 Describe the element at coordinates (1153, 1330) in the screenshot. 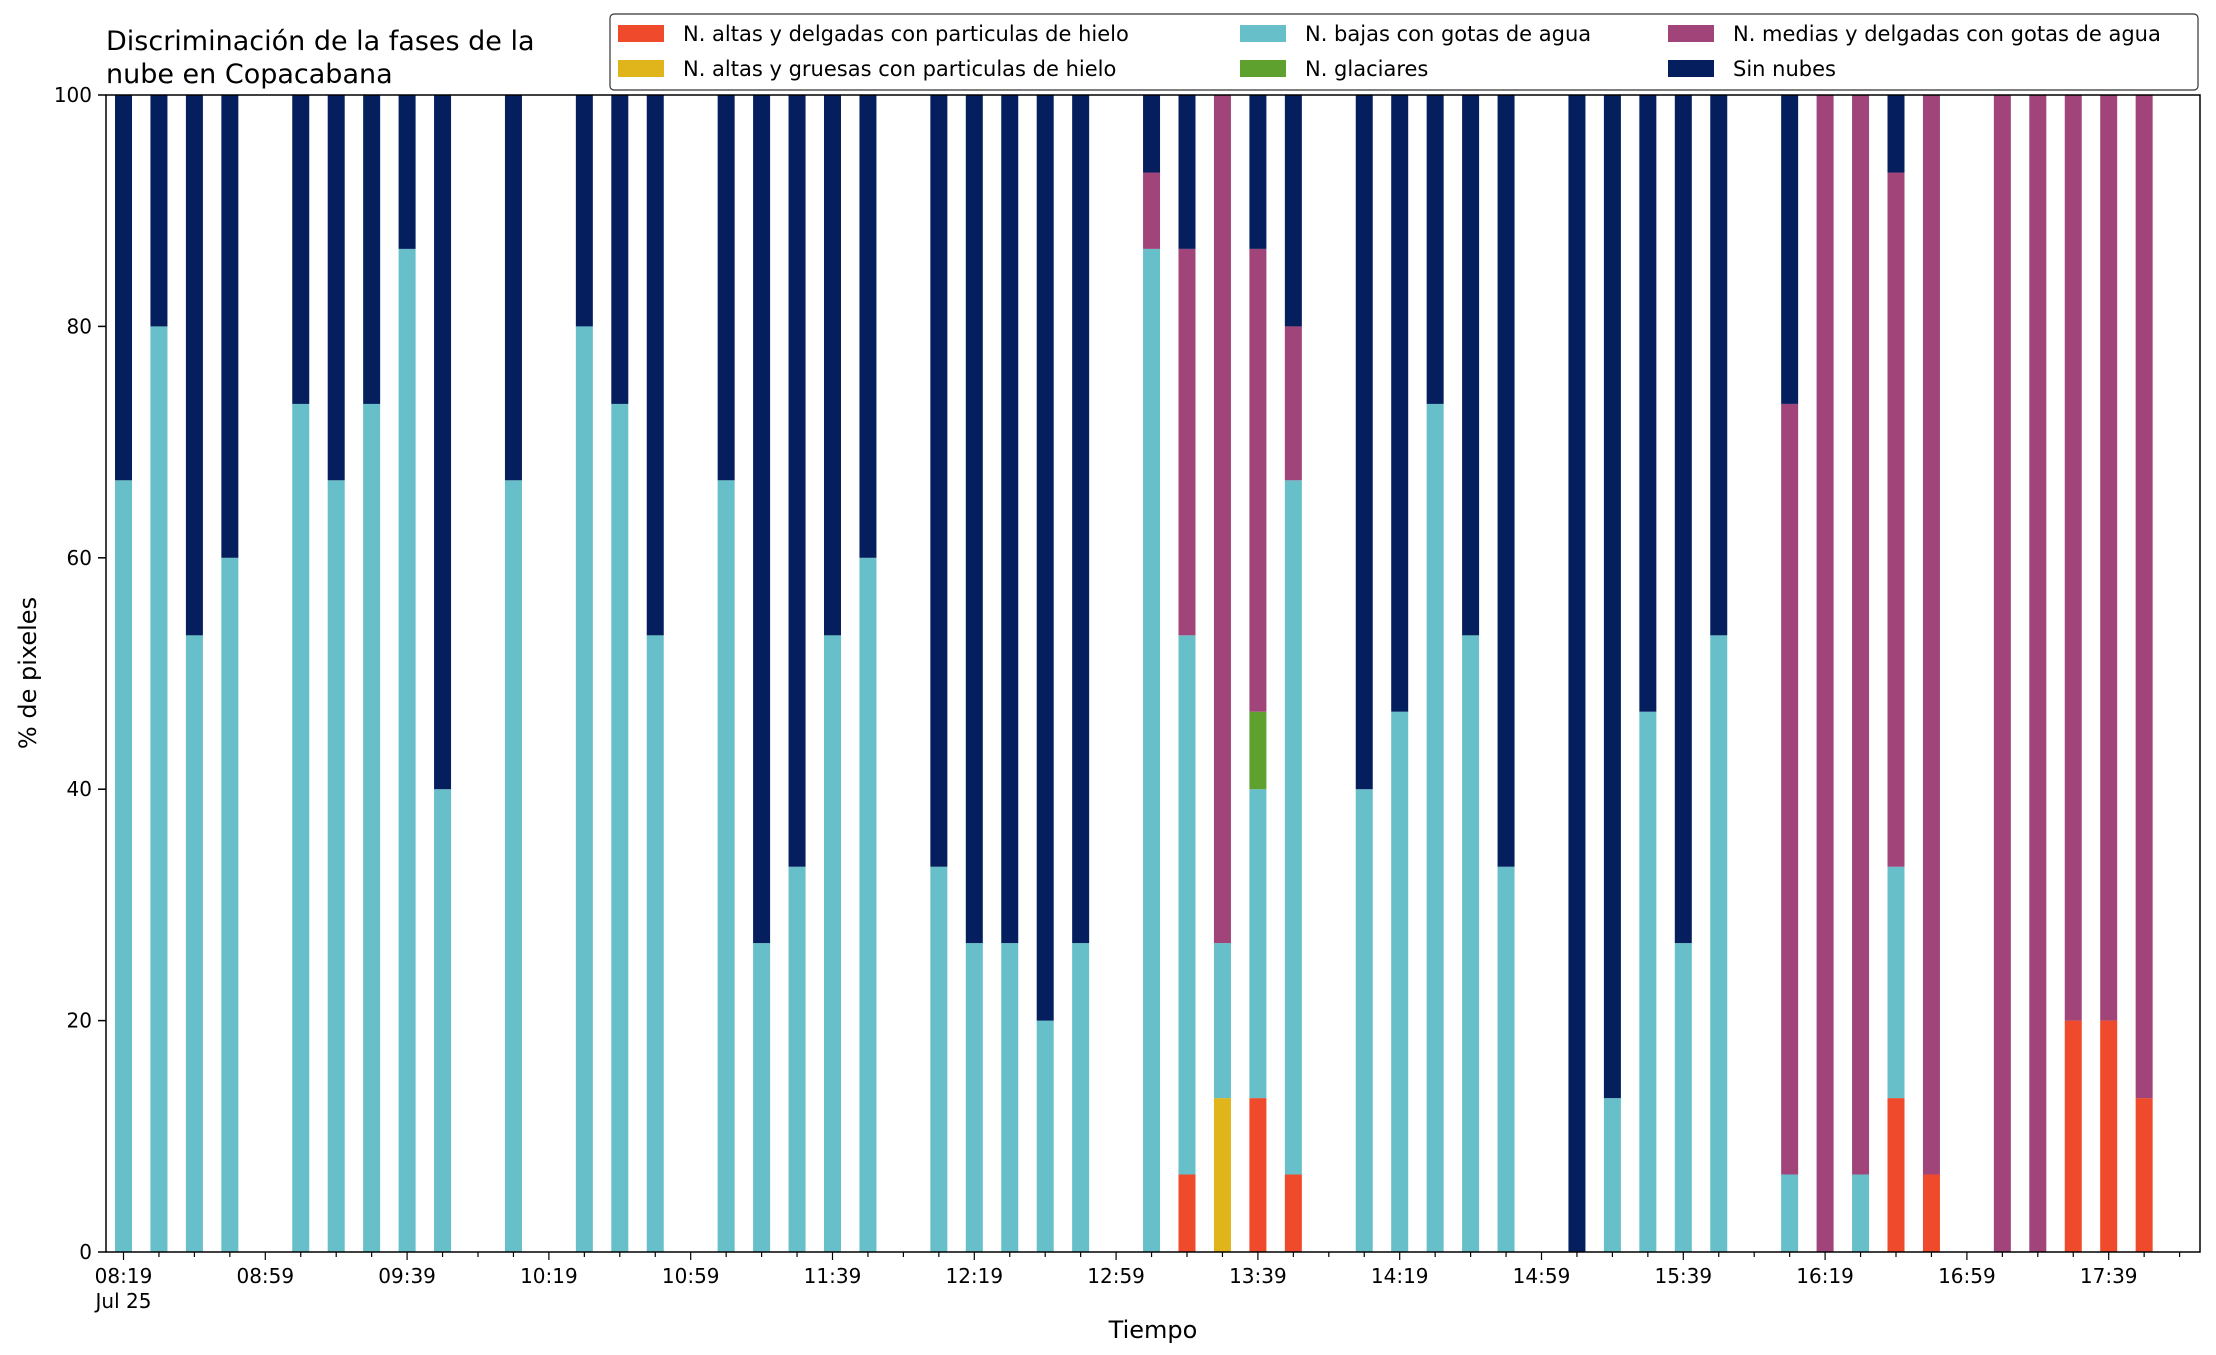

I see `x-axis-label: Tiempo` at that location.